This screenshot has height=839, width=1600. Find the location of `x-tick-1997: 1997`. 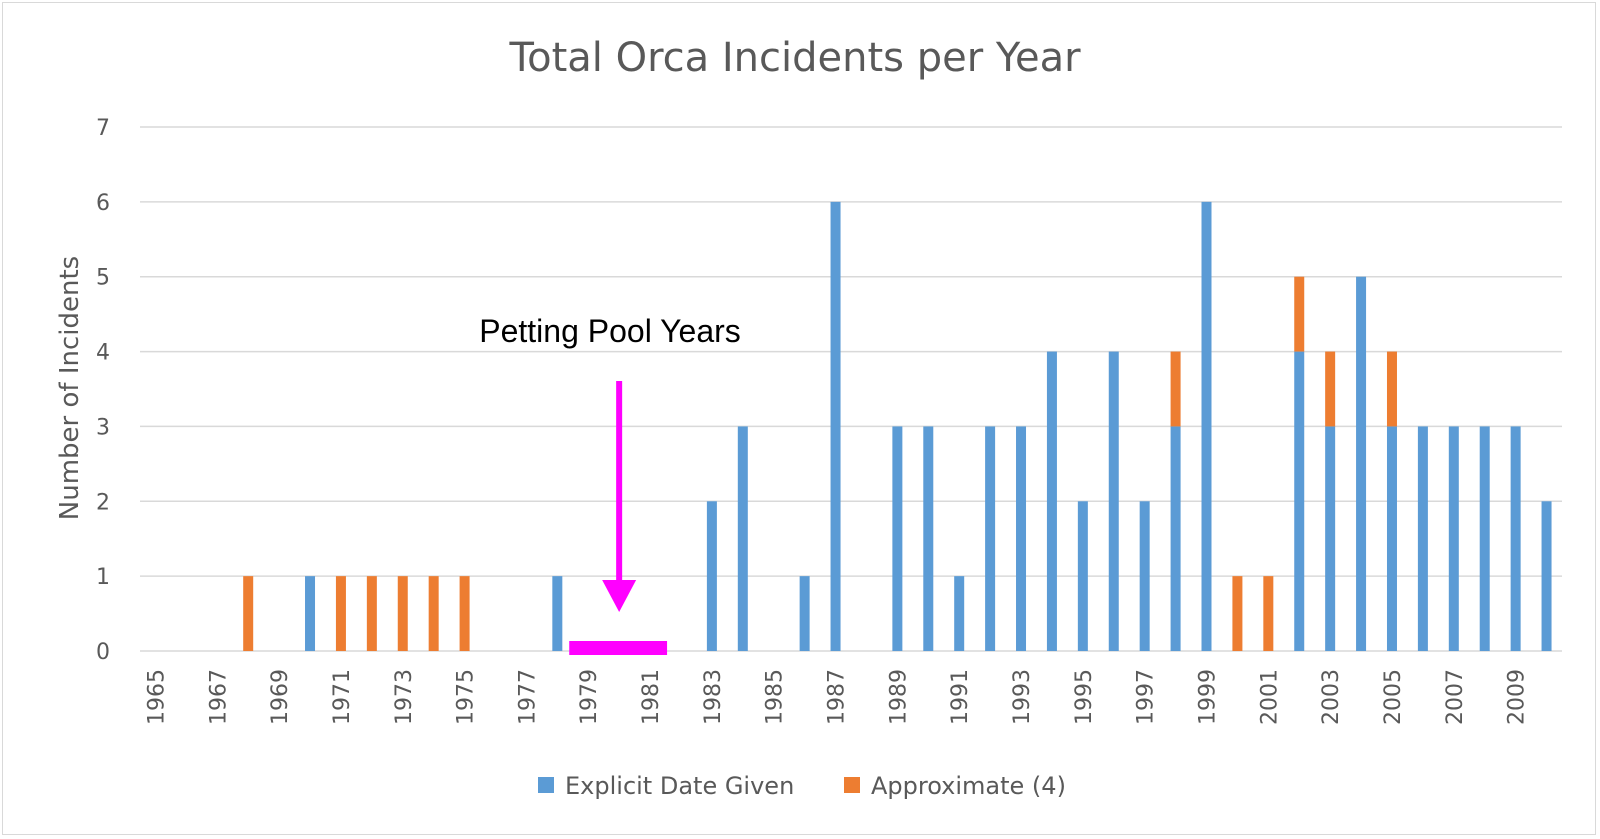

x-tick-1997: 1997 is located at coordinates (1146, 697).